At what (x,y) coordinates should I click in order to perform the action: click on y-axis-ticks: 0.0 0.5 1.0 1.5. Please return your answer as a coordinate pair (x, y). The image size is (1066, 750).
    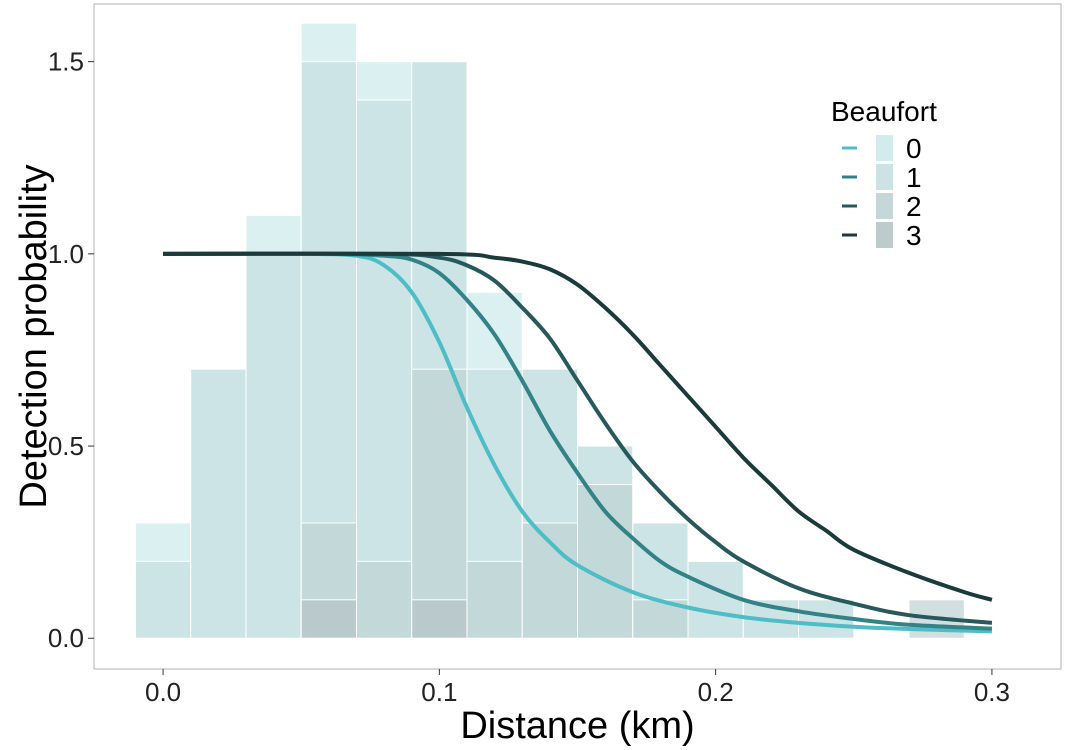
    Looking at the image, I should click on (71, 350).